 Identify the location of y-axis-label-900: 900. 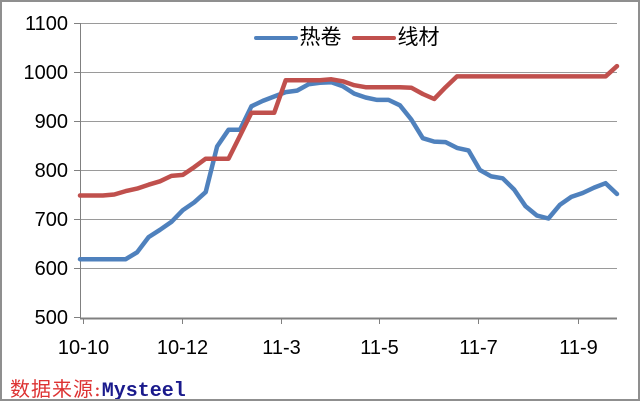
(51, 121).